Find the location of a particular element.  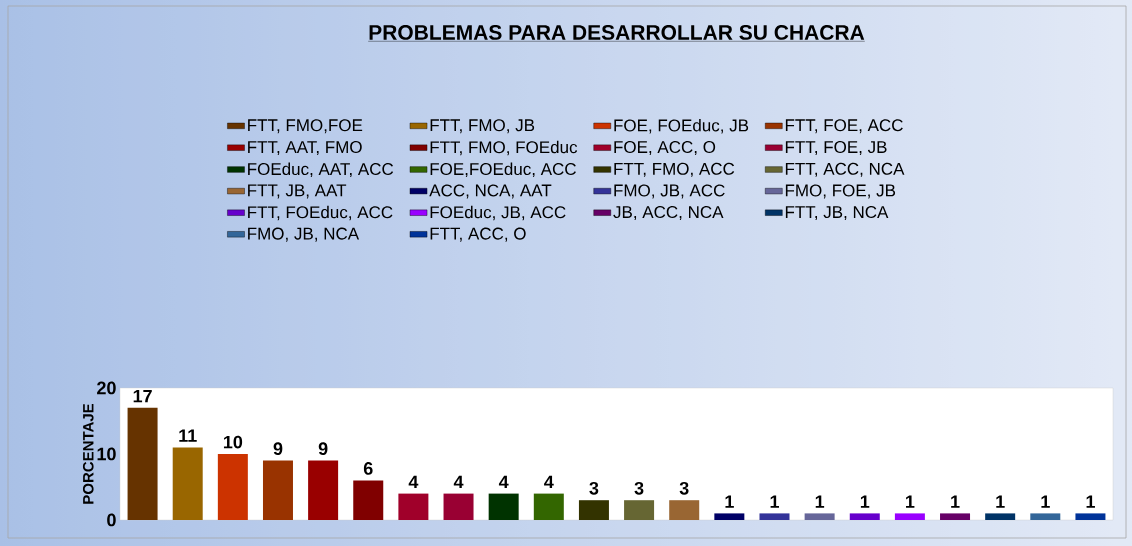

data-label: 11 is located at coordinates (188, 435).